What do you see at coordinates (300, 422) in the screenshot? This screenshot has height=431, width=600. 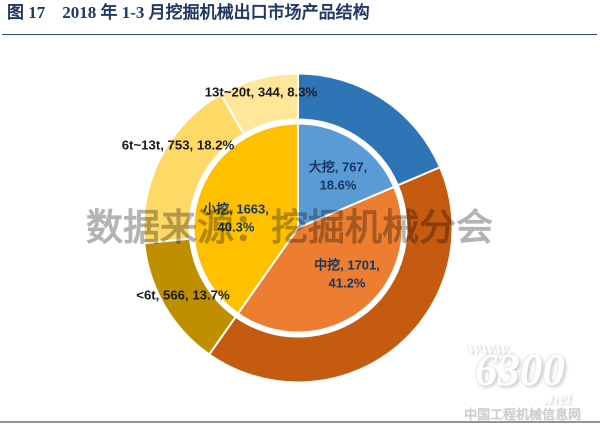 I see `bottom-divider` at bounding box center [300, 422].